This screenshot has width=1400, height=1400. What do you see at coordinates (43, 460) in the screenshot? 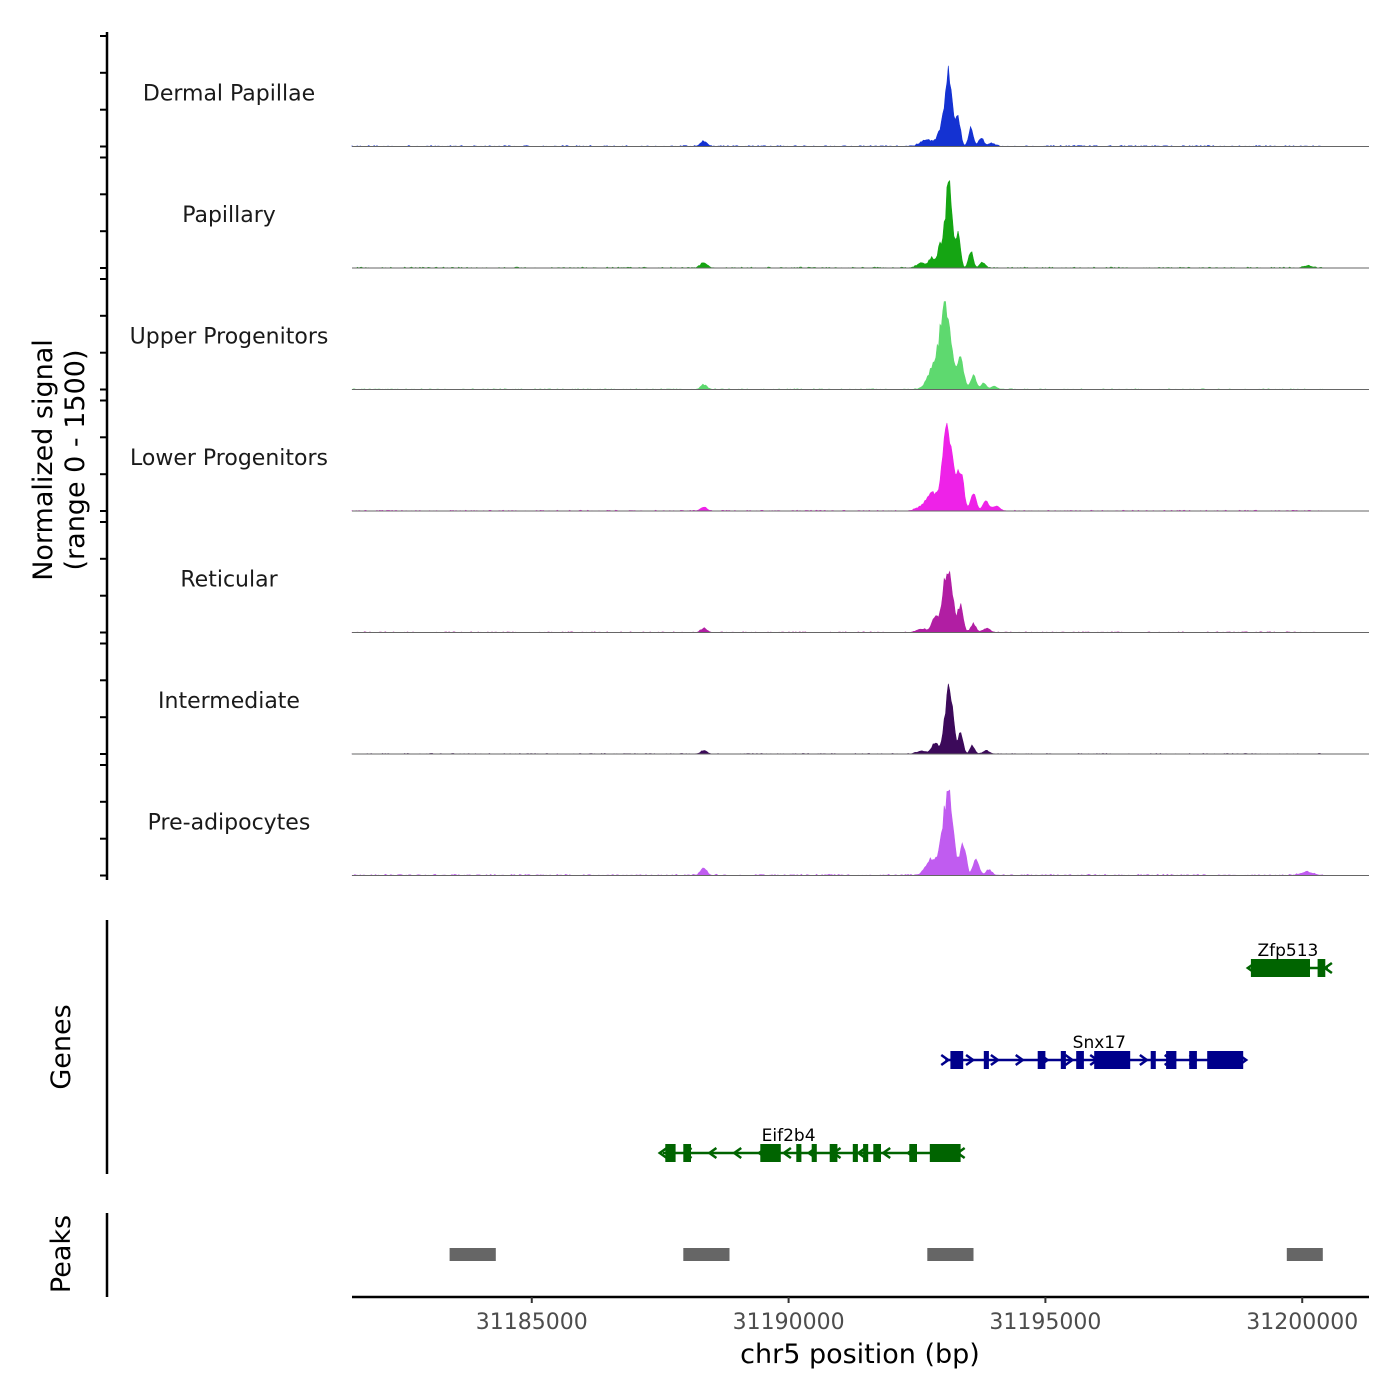
I see `y-axis-title-line1: Normalized signal` at bounding box center [43, 460].